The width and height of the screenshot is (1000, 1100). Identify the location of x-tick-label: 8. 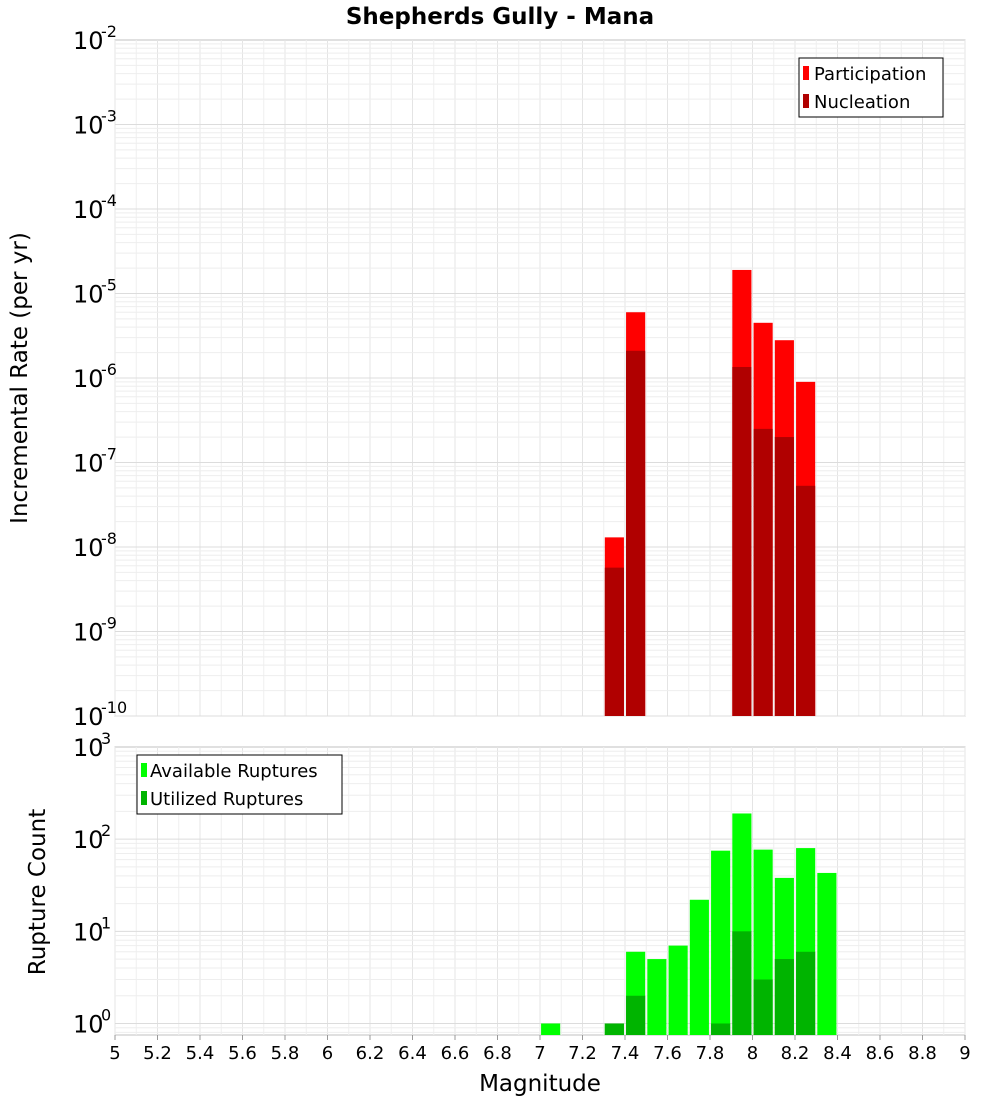
(752, 1053).